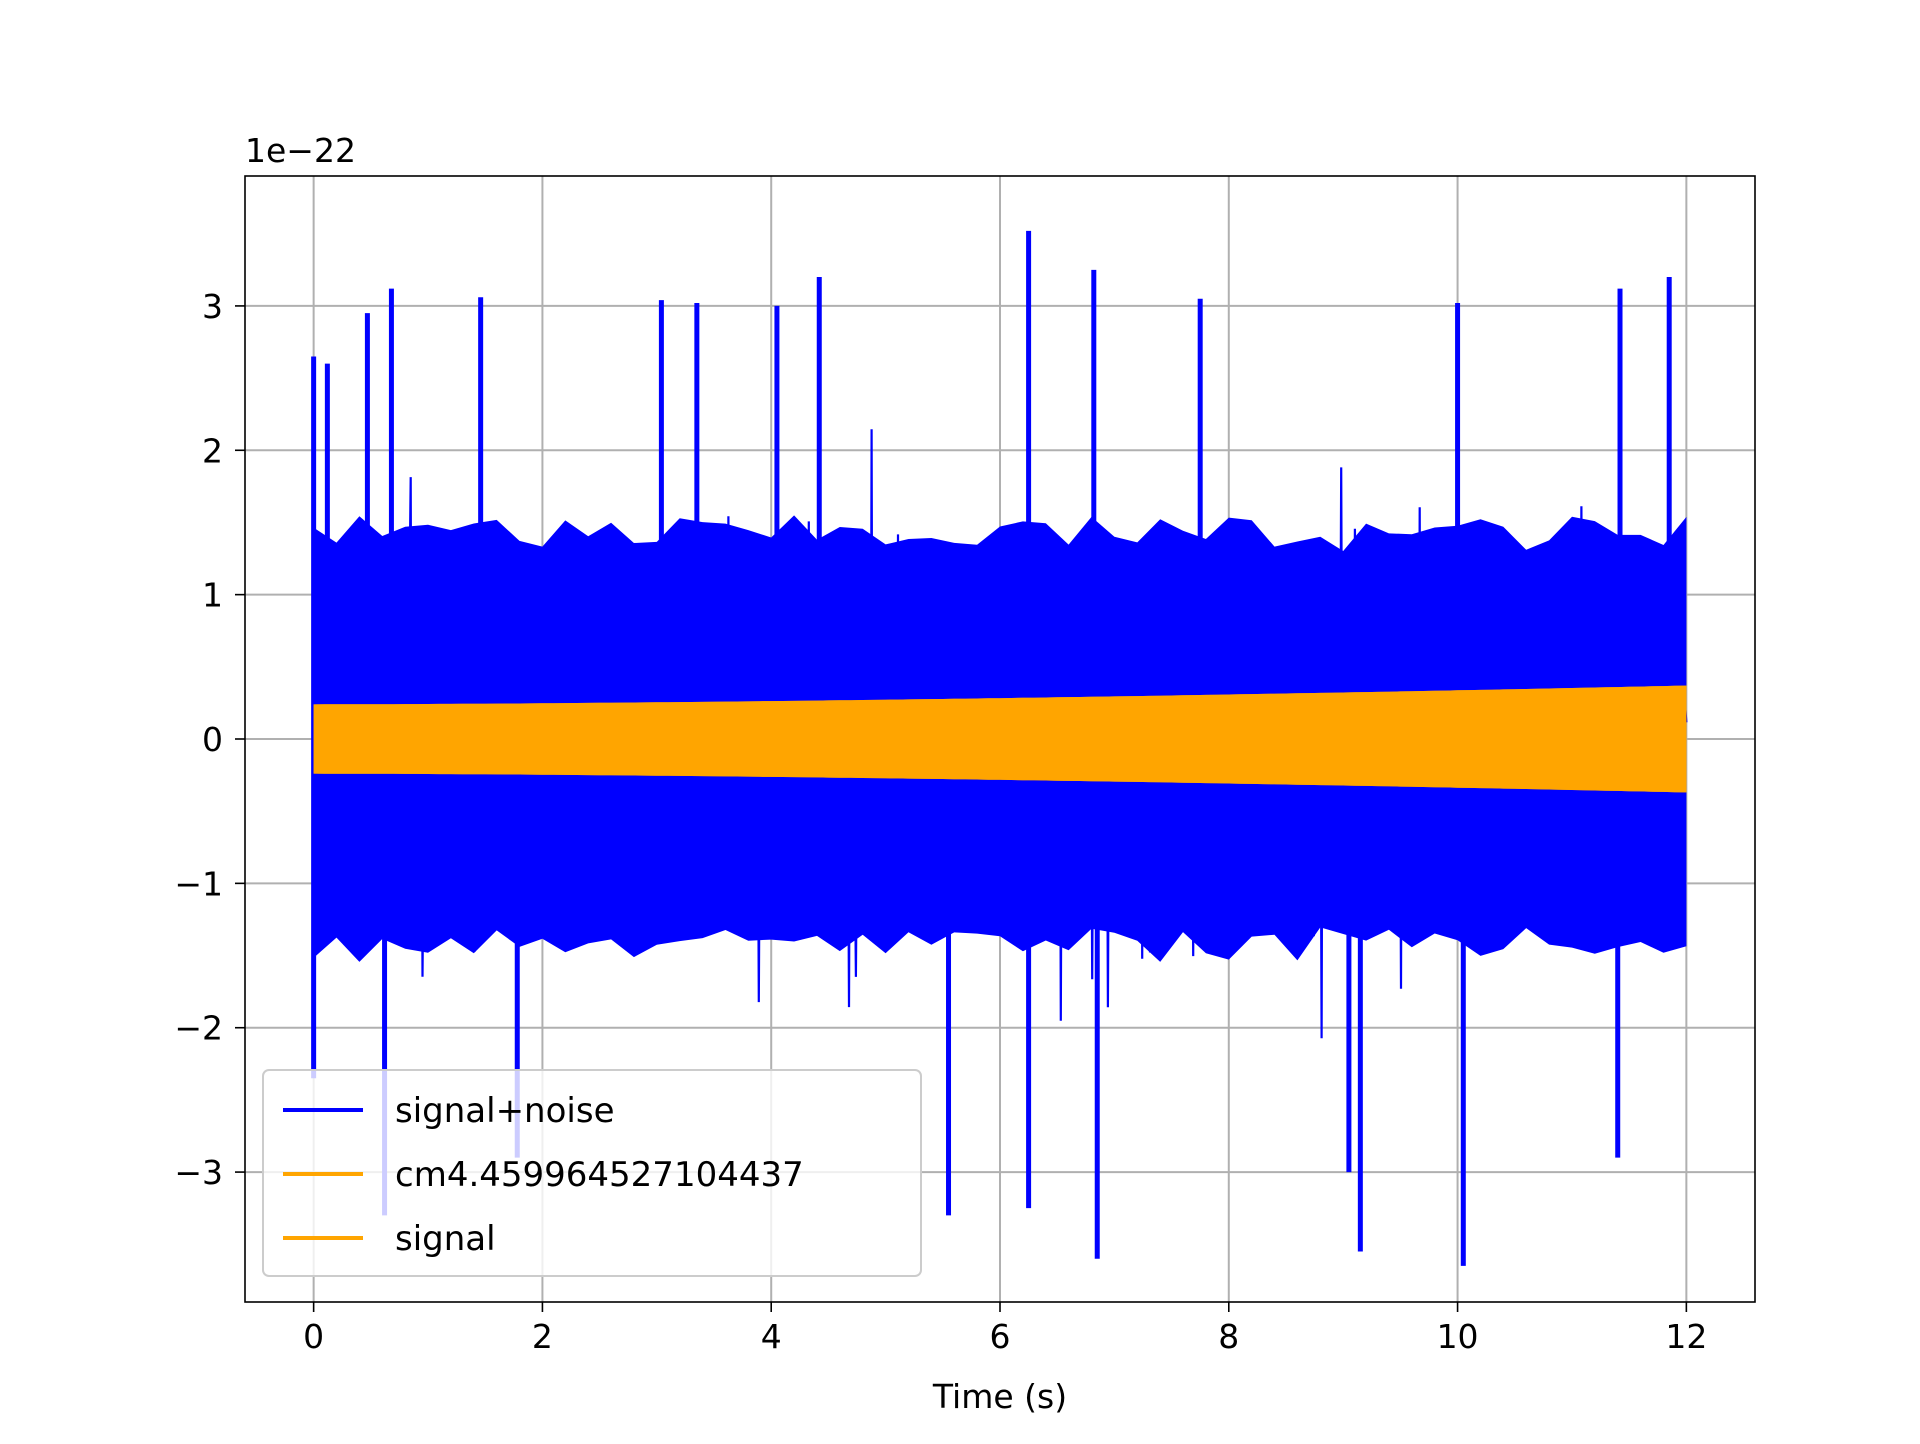 The height and width of the screenshot is (1444, 1920). What do you see at coordinates (212, 450) in the screenshot?
I see `y-tick-label: 2` at bounding box center [212, 450].